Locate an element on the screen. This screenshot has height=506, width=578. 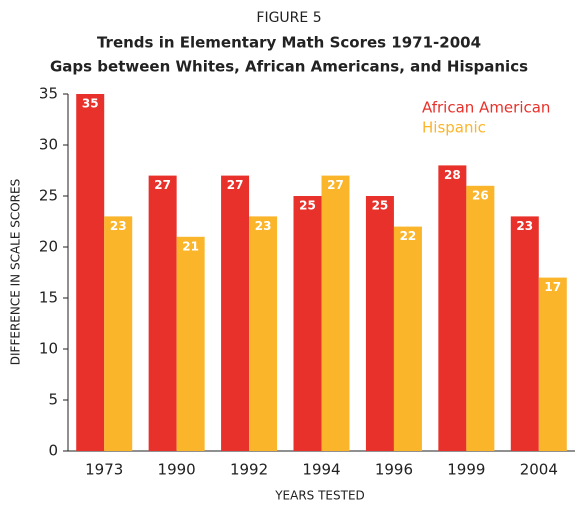
x-tick-label: 1994 is located at coordinates (321, 470).